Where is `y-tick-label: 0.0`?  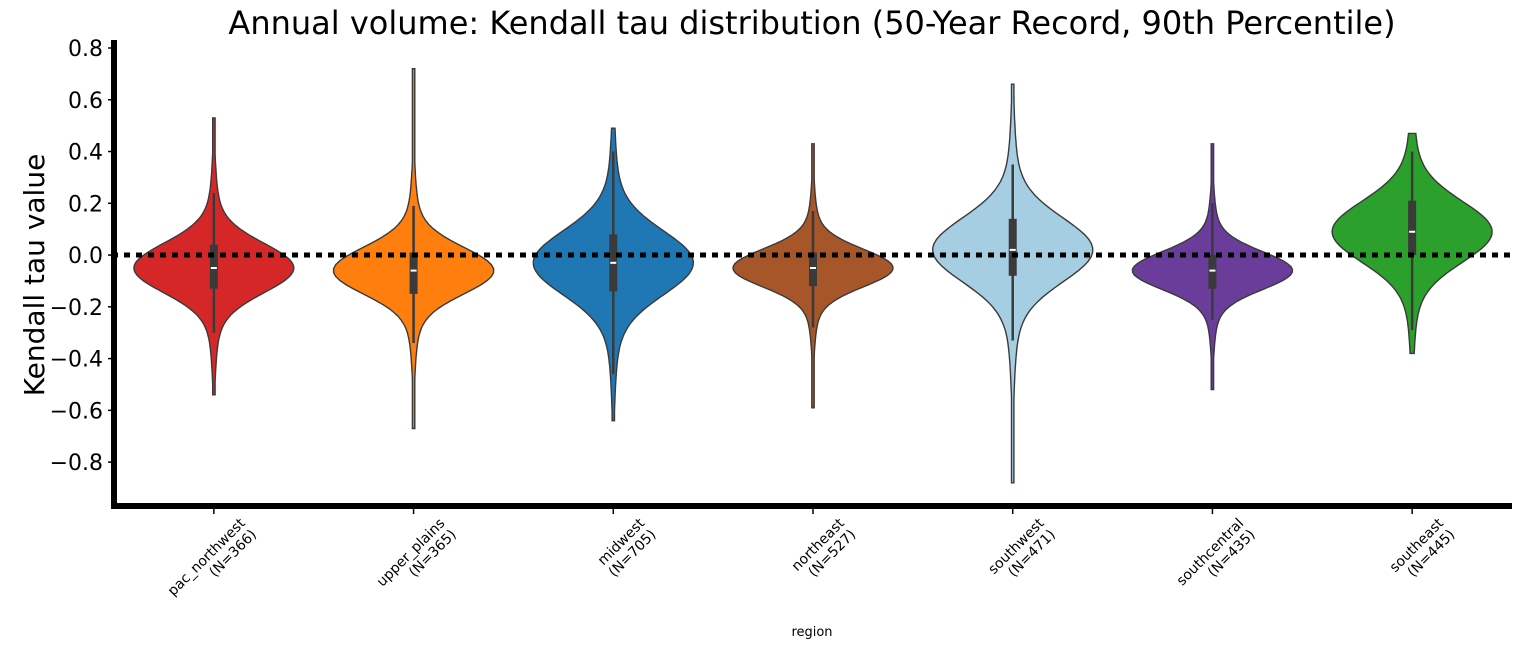 y-tick-label: 0.0 is located at coordinates (85, 256).